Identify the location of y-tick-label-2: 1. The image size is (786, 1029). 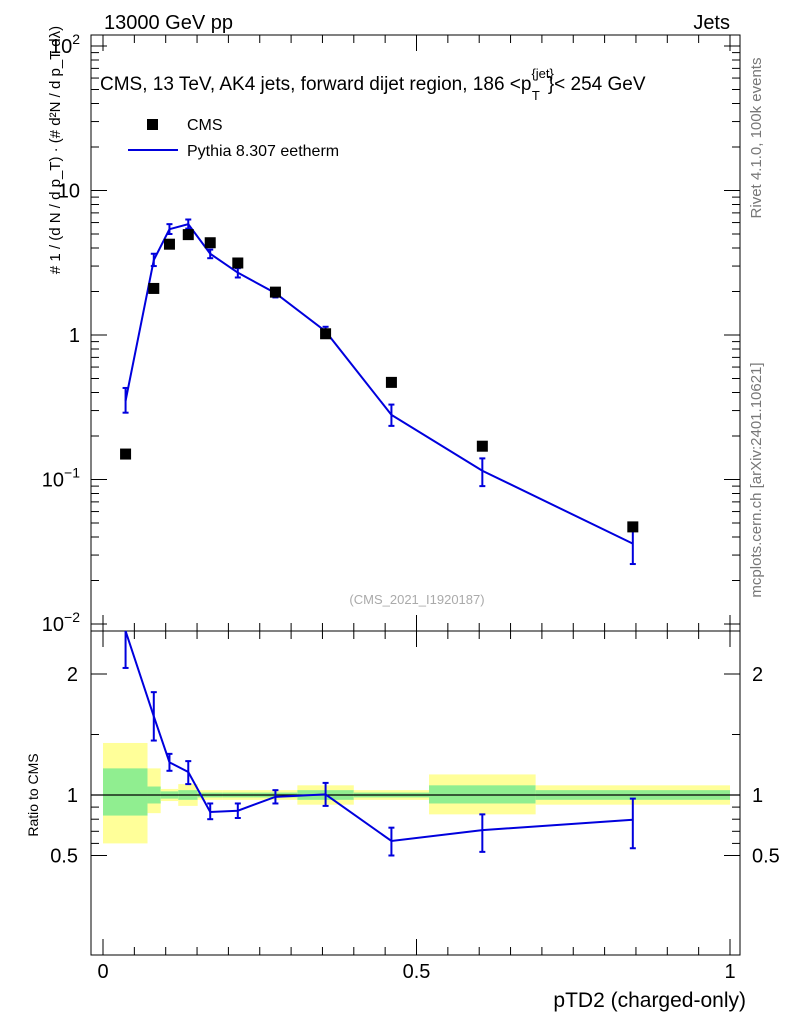
(74, 336).